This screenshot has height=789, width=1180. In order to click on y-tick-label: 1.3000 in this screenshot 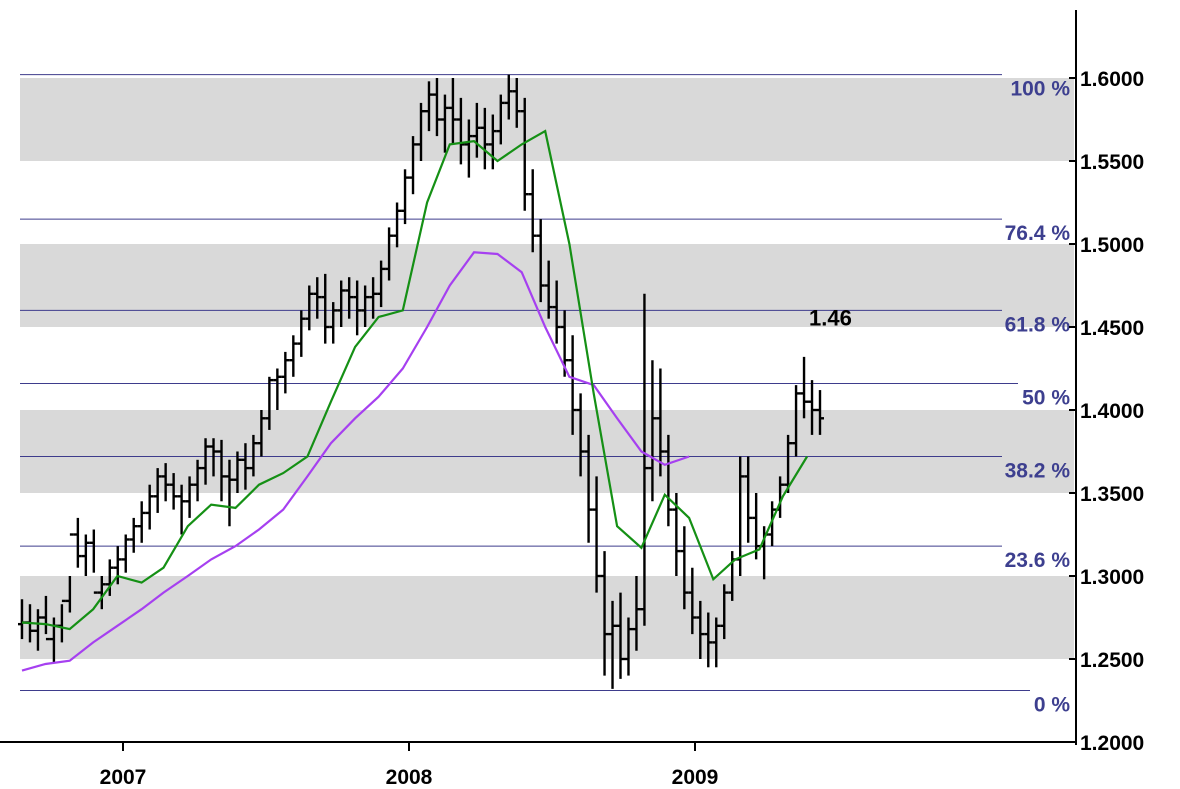, I will do `click(1112, 577)`.